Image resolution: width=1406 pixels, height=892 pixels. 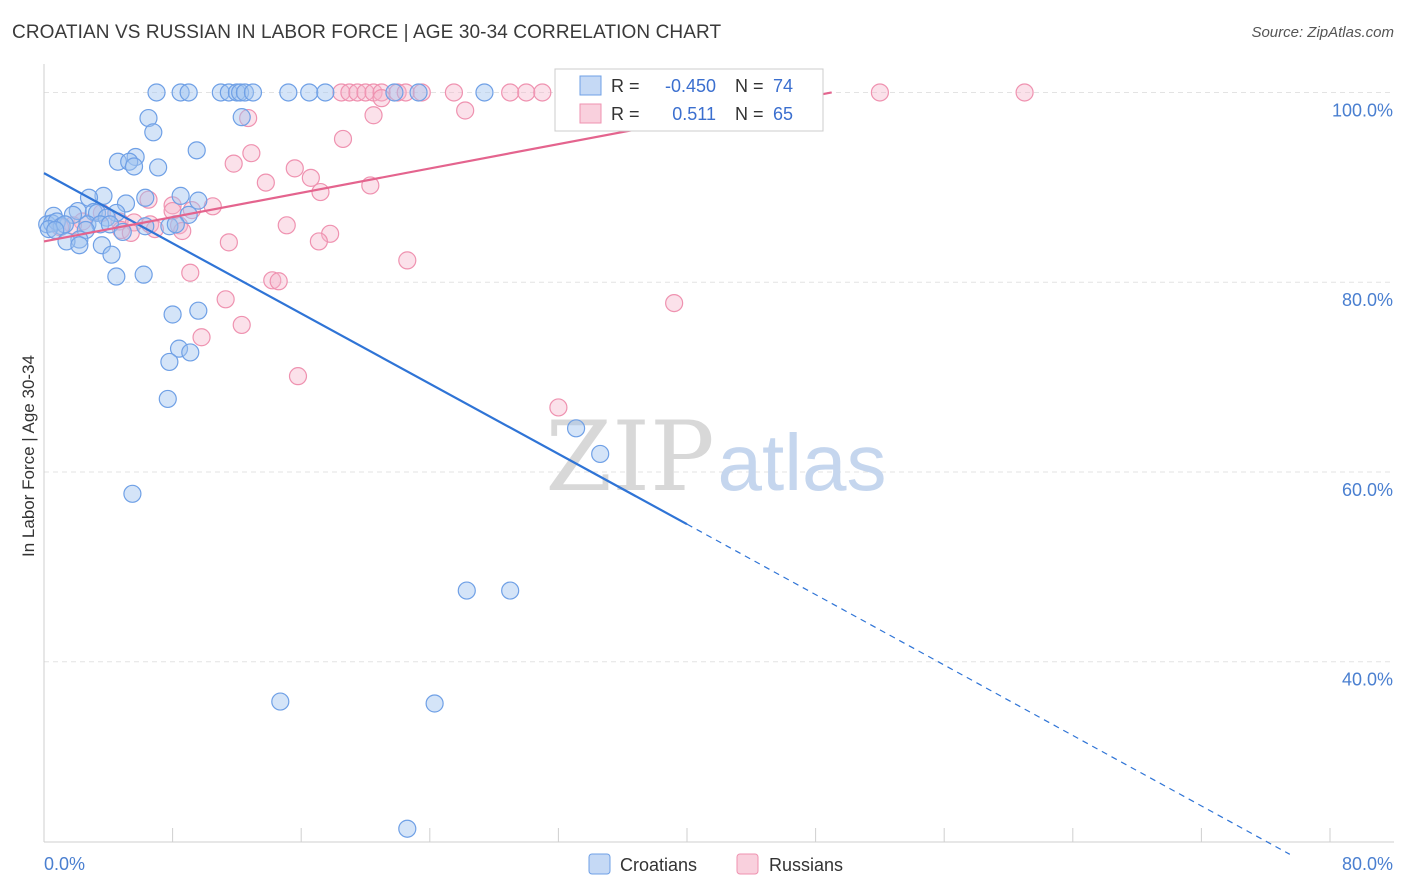 I want to click on y-tick-label: 80.0%, so click(x=1367, y=300).